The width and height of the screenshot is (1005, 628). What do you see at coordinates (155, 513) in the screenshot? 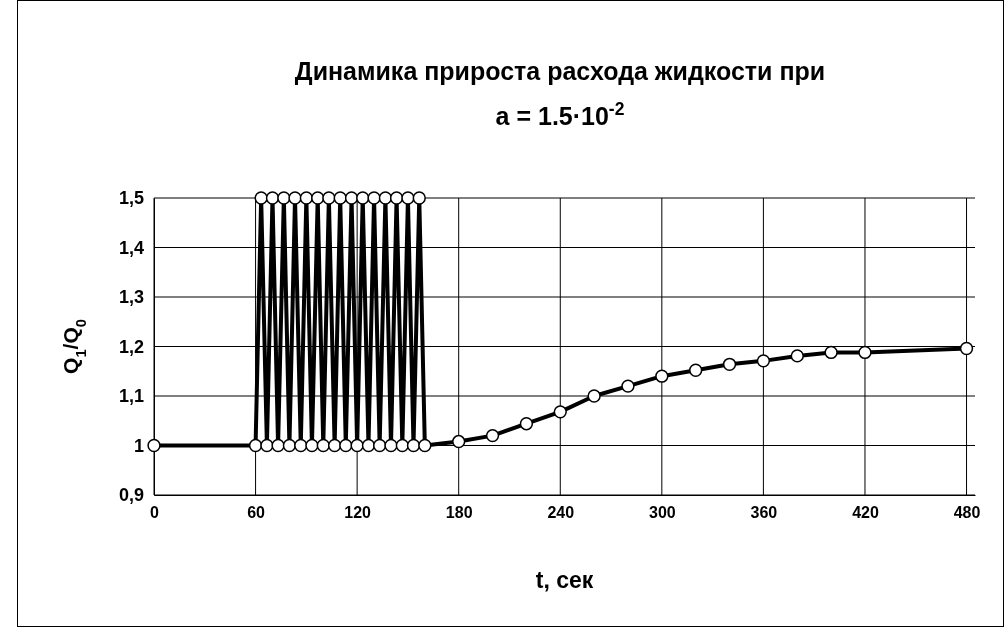
I see `x-tick-label: 0` at bounding box center [155, 513].